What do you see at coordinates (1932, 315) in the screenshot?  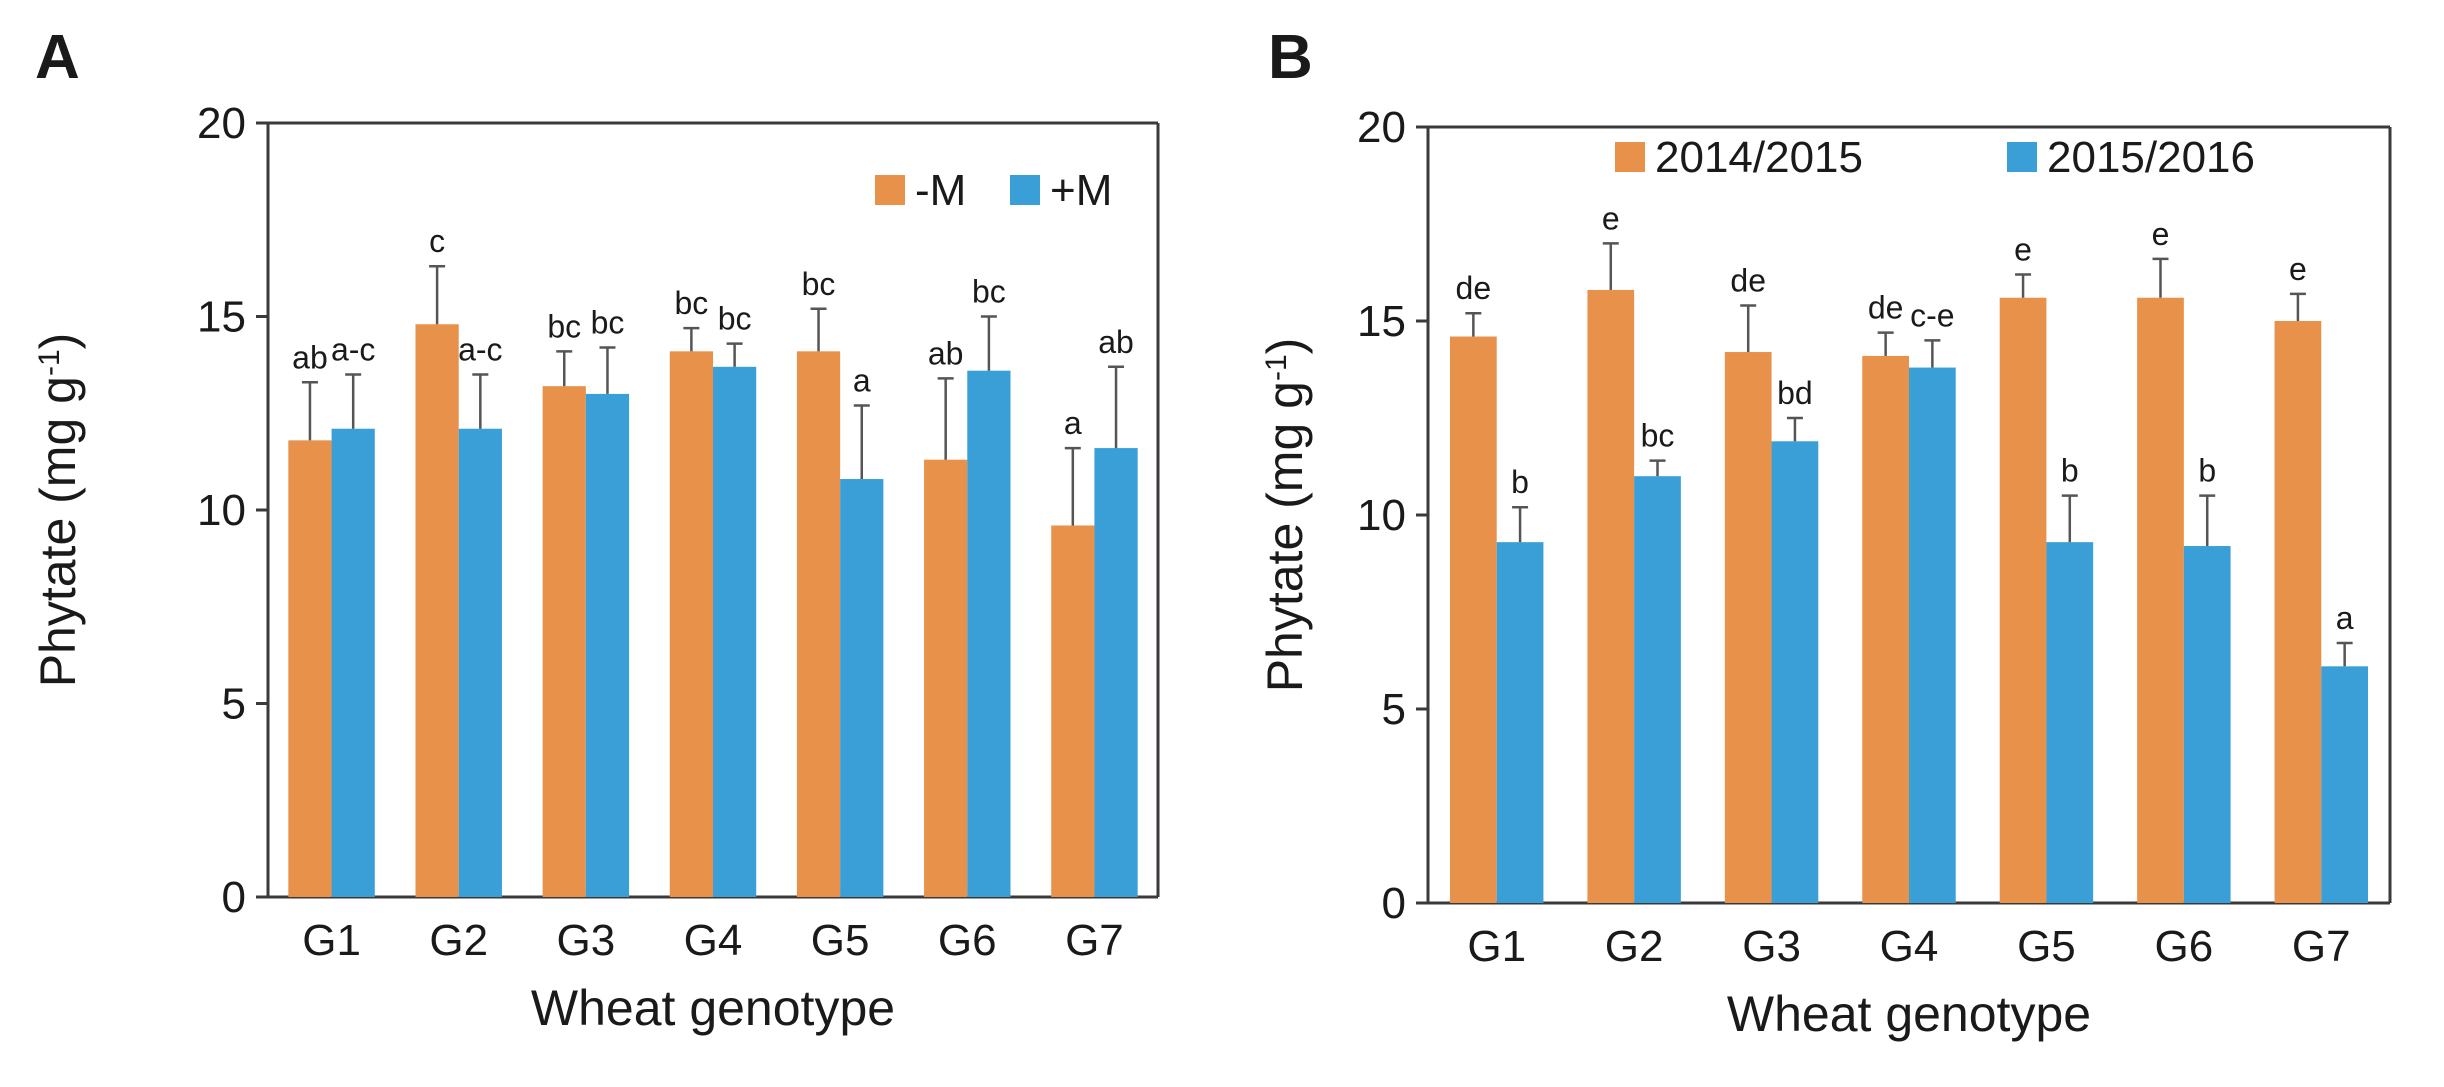 I see `significance-label: c-e` at bounding box center [1932, 315].